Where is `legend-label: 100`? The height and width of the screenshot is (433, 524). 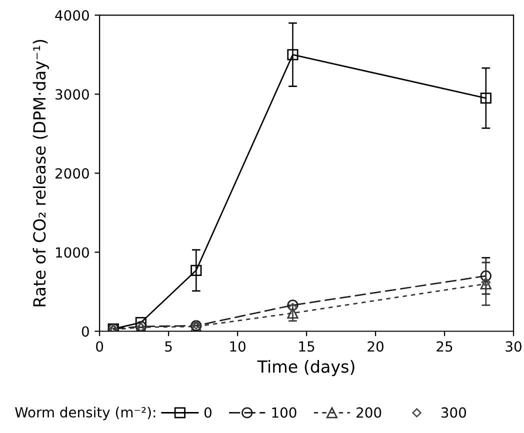 legend-label: 100 is located at coordinates (284, 412).